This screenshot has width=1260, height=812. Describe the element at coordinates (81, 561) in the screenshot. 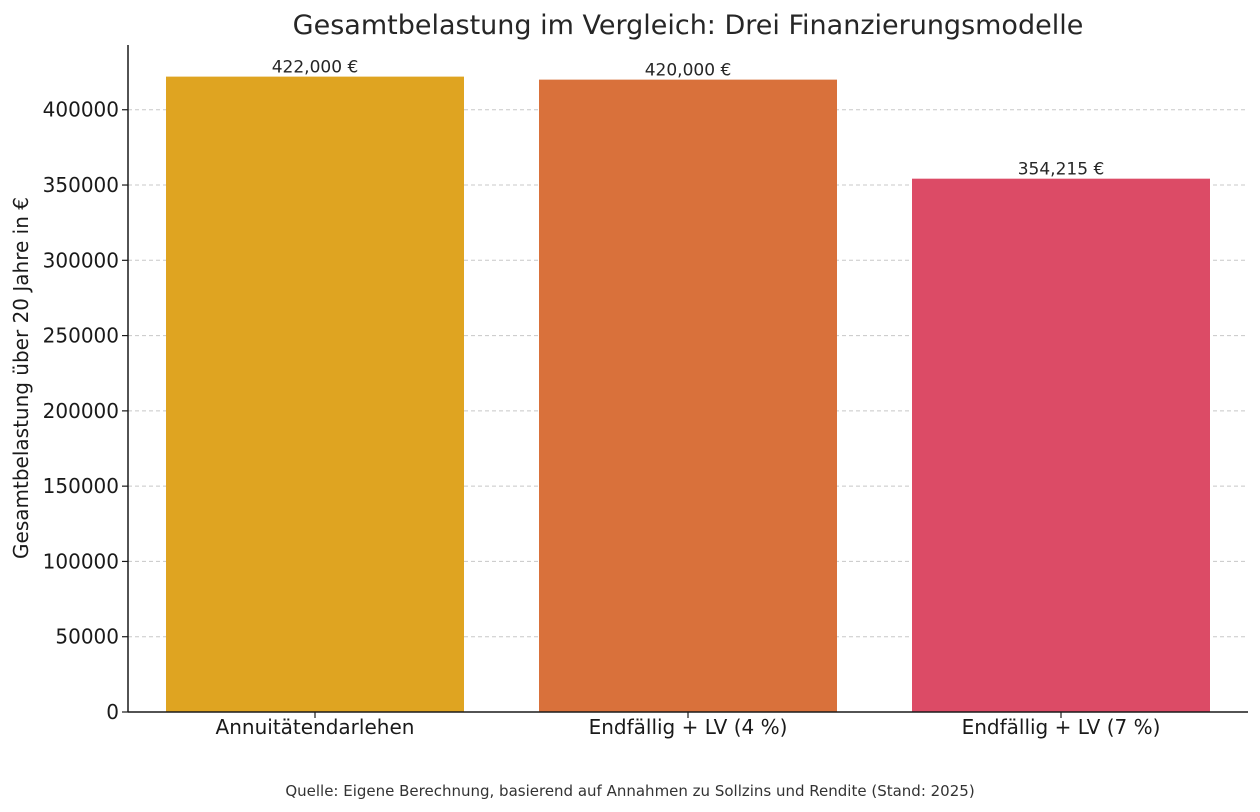

I see `y-tick-label: 100000` at that location.